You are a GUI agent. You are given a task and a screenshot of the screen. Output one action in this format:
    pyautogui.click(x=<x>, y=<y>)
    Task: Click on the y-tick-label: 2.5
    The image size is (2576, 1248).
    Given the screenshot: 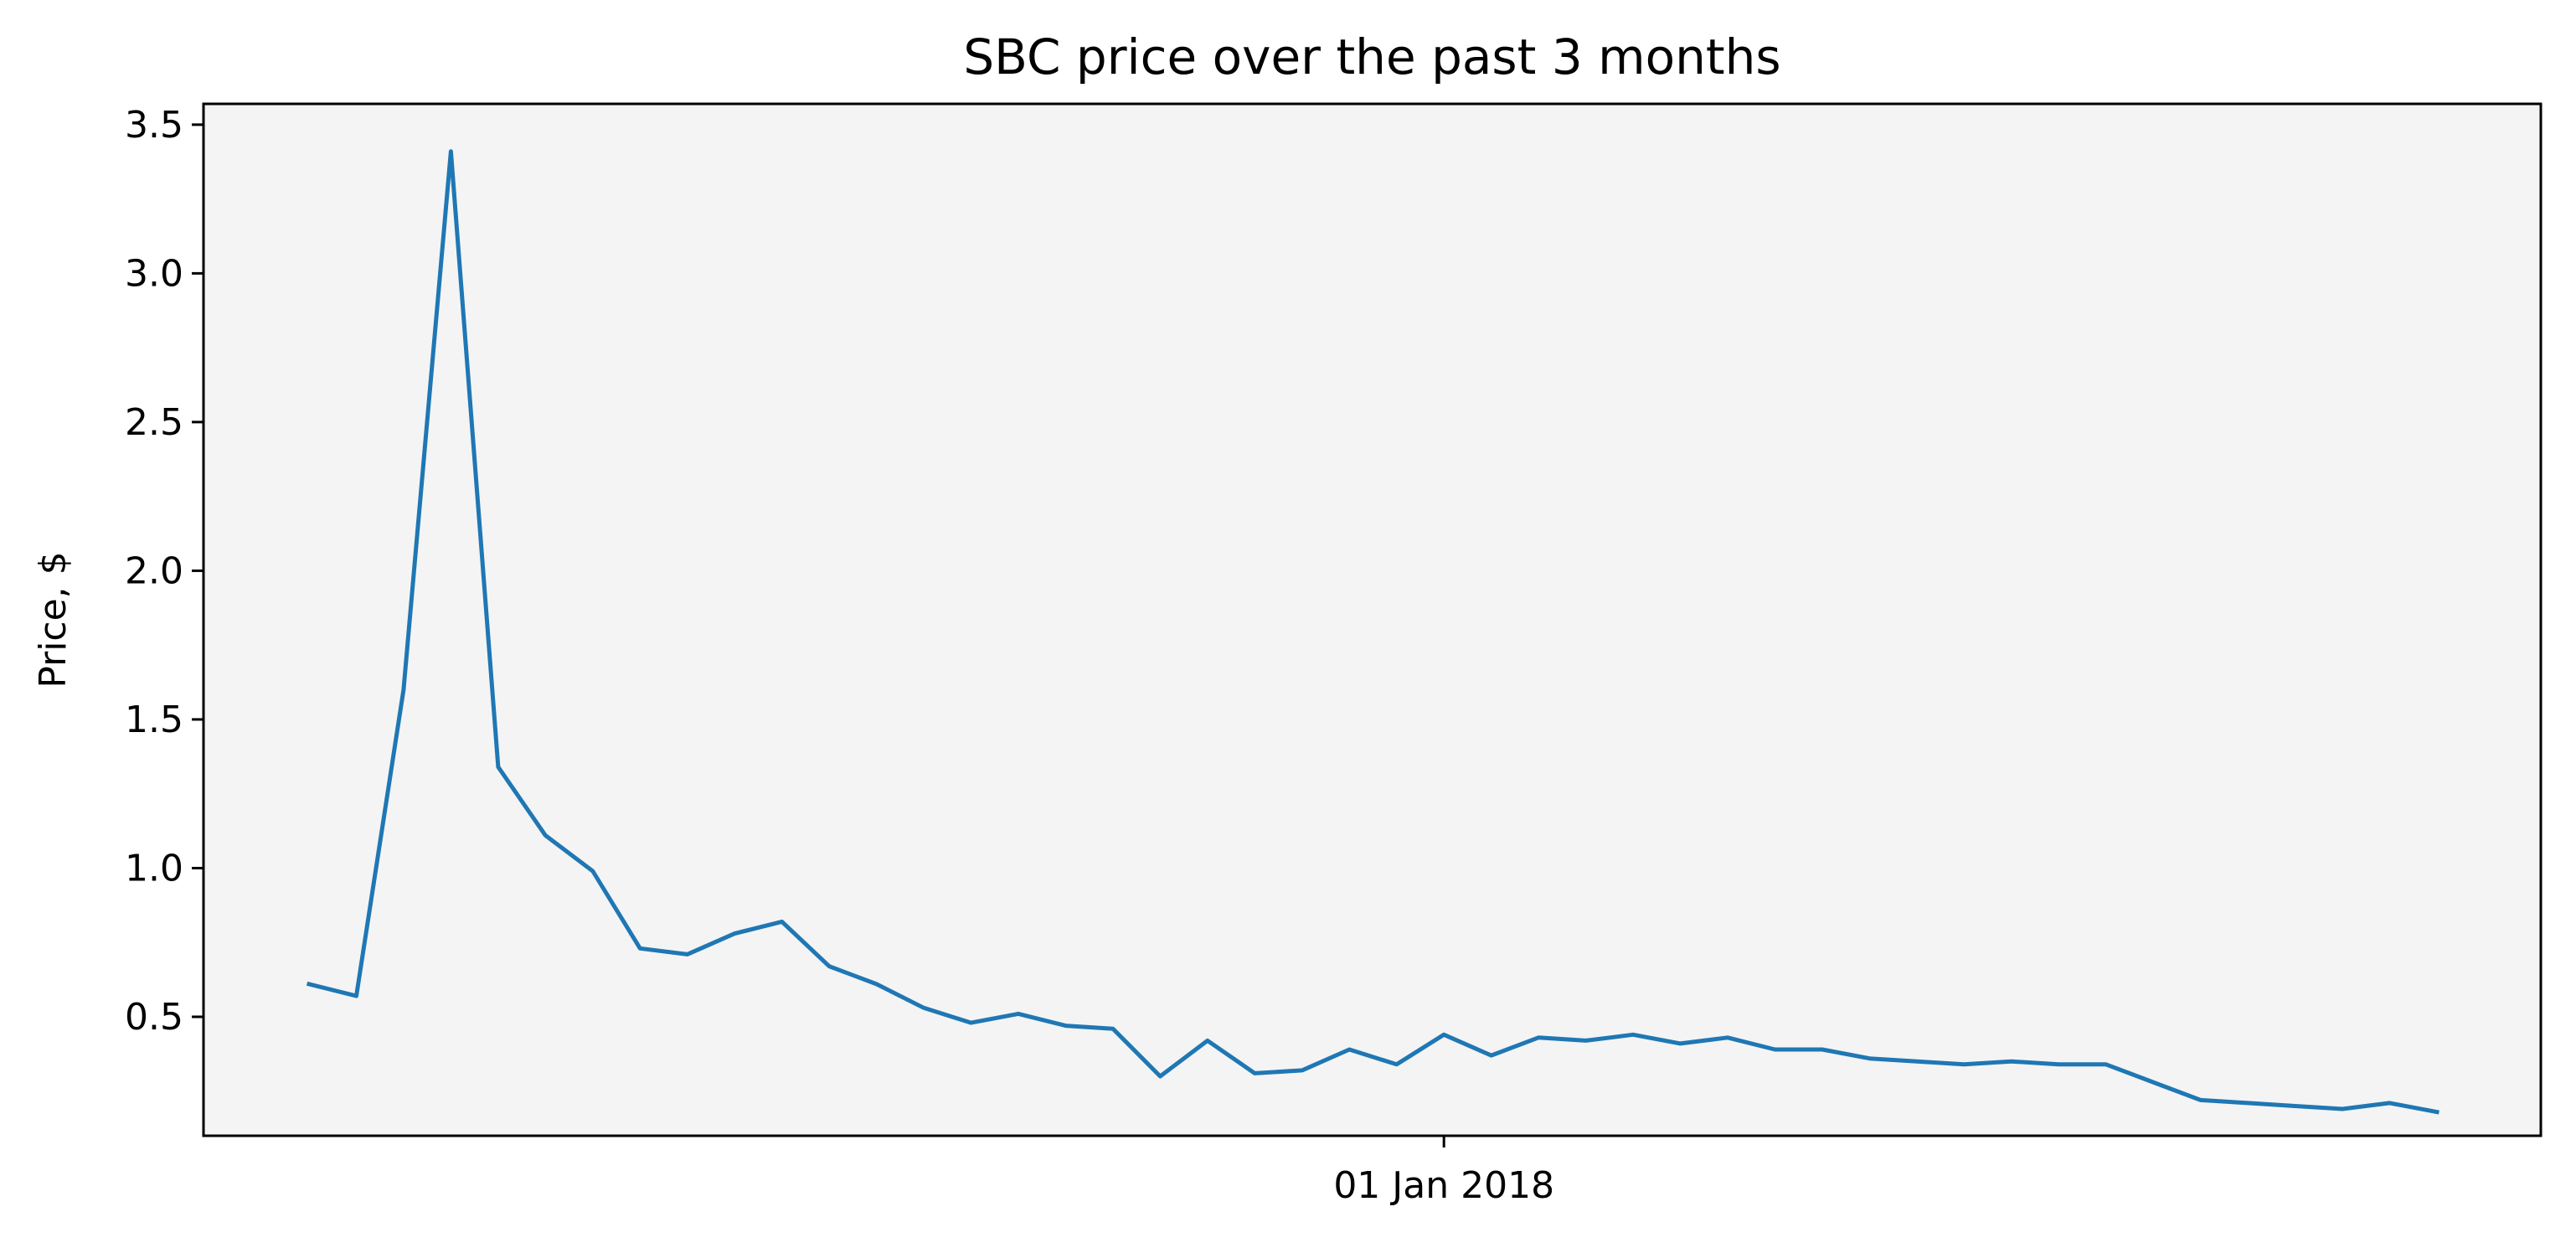 What is the action you would take?
    pyautogui.click(x=154, y=422)
    